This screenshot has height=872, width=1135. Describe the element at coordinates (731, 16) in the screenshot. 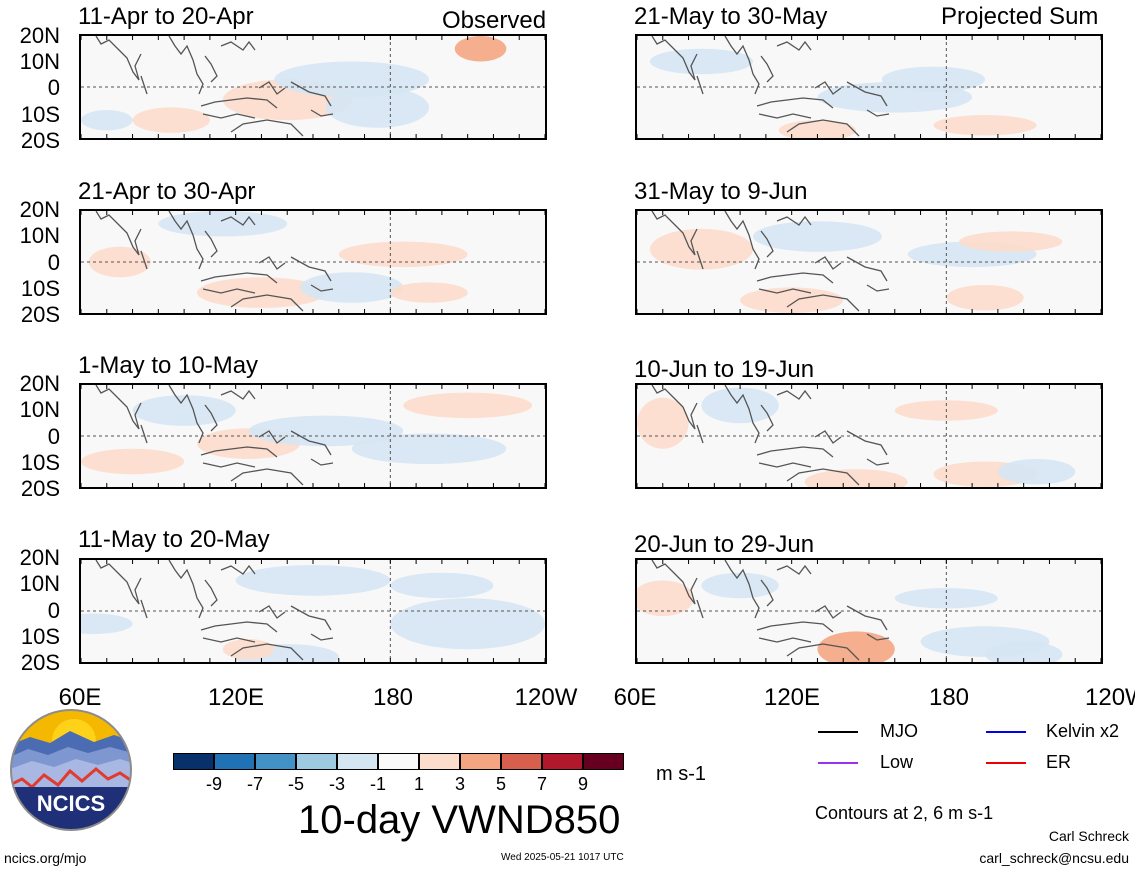

I see `panel-title: 21-May to 30-May` at that location.